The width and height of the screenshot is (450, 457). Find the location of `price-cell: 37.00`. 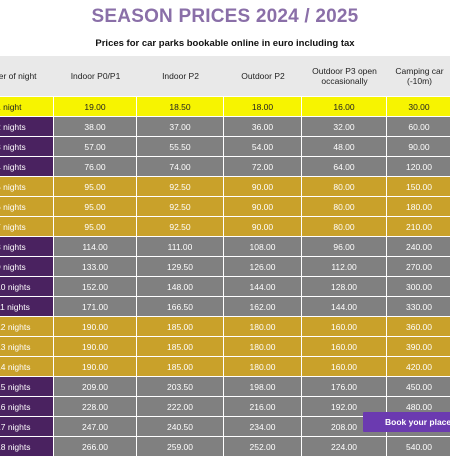

price-cell: 37.00 is located at coordinates (180, 126).